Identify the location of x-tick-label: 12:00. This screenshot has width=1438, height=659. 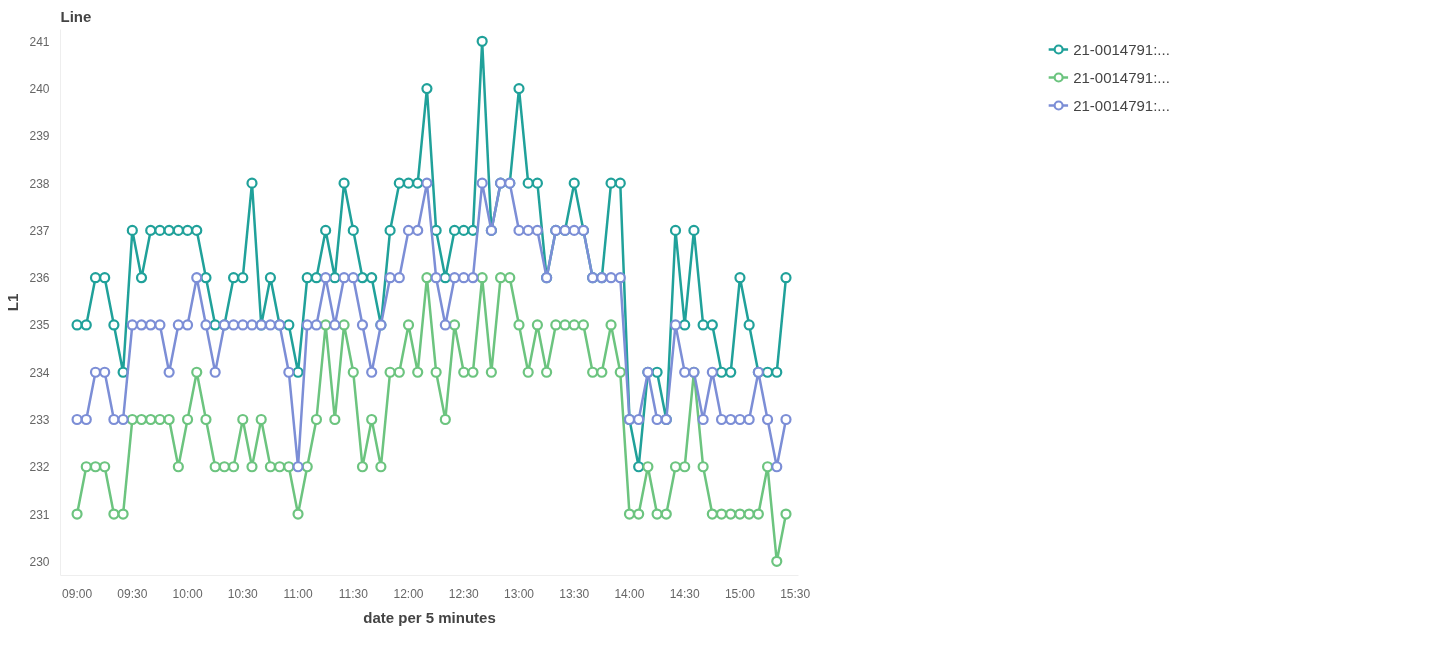
(408, 593).